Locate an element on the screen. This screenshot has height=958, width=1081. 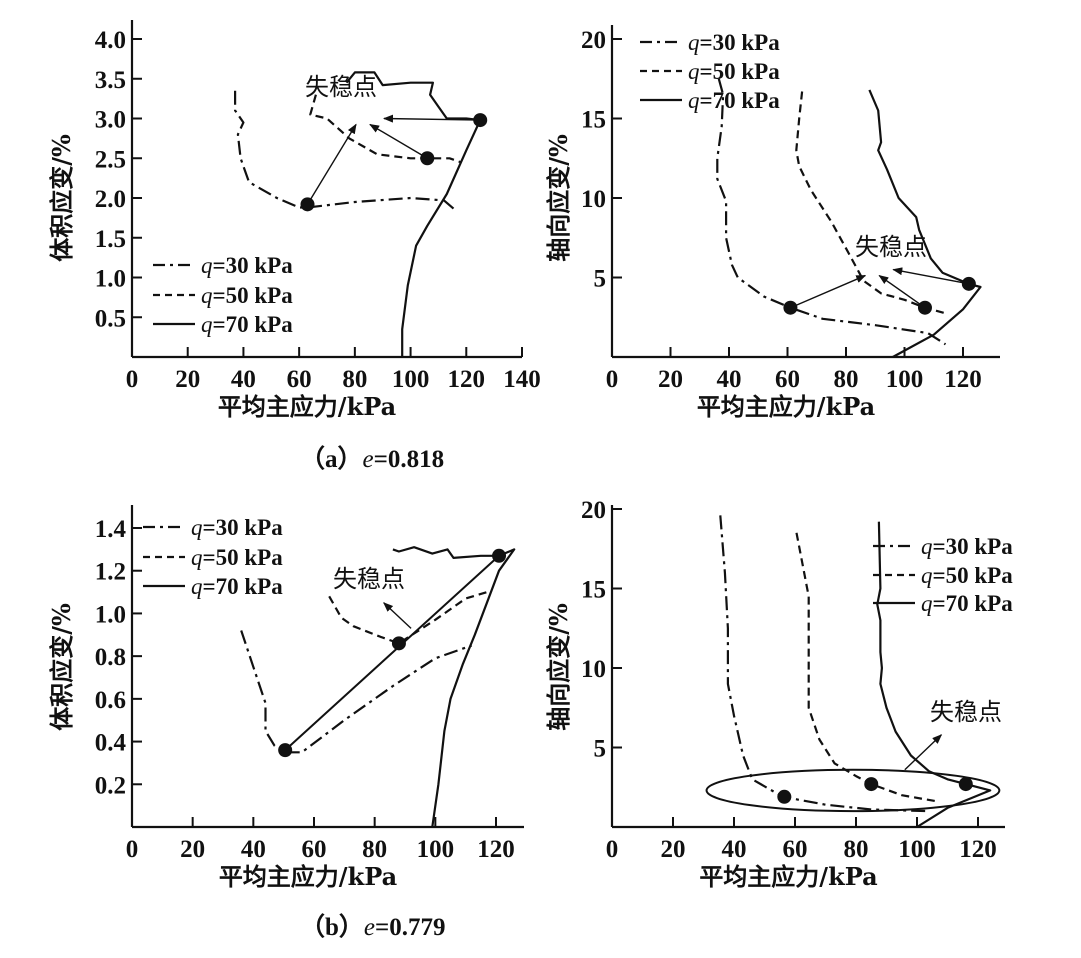
y-tick-label: 1.0 is located at coordinates (110, 614).